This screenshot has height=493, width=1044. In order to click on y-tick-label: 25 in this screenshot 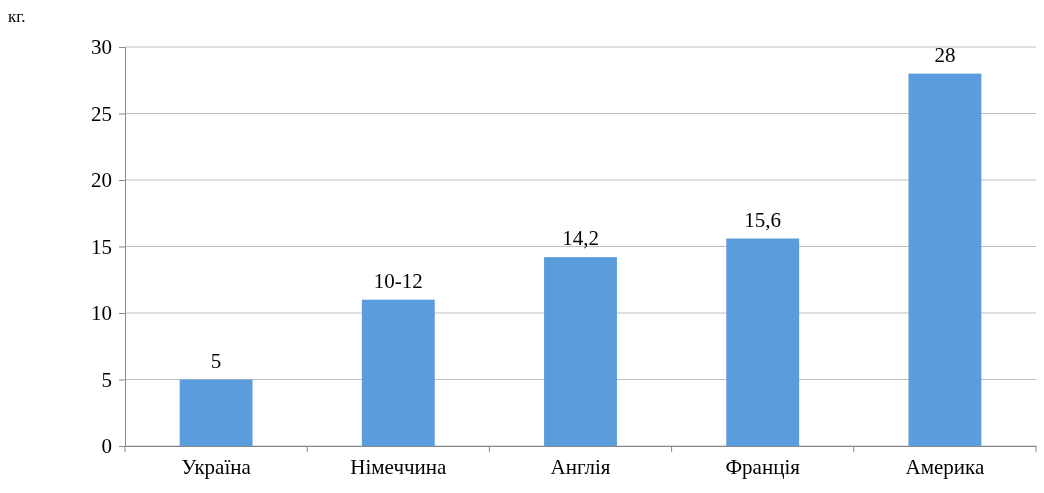, I will do `click(101, 113)`.